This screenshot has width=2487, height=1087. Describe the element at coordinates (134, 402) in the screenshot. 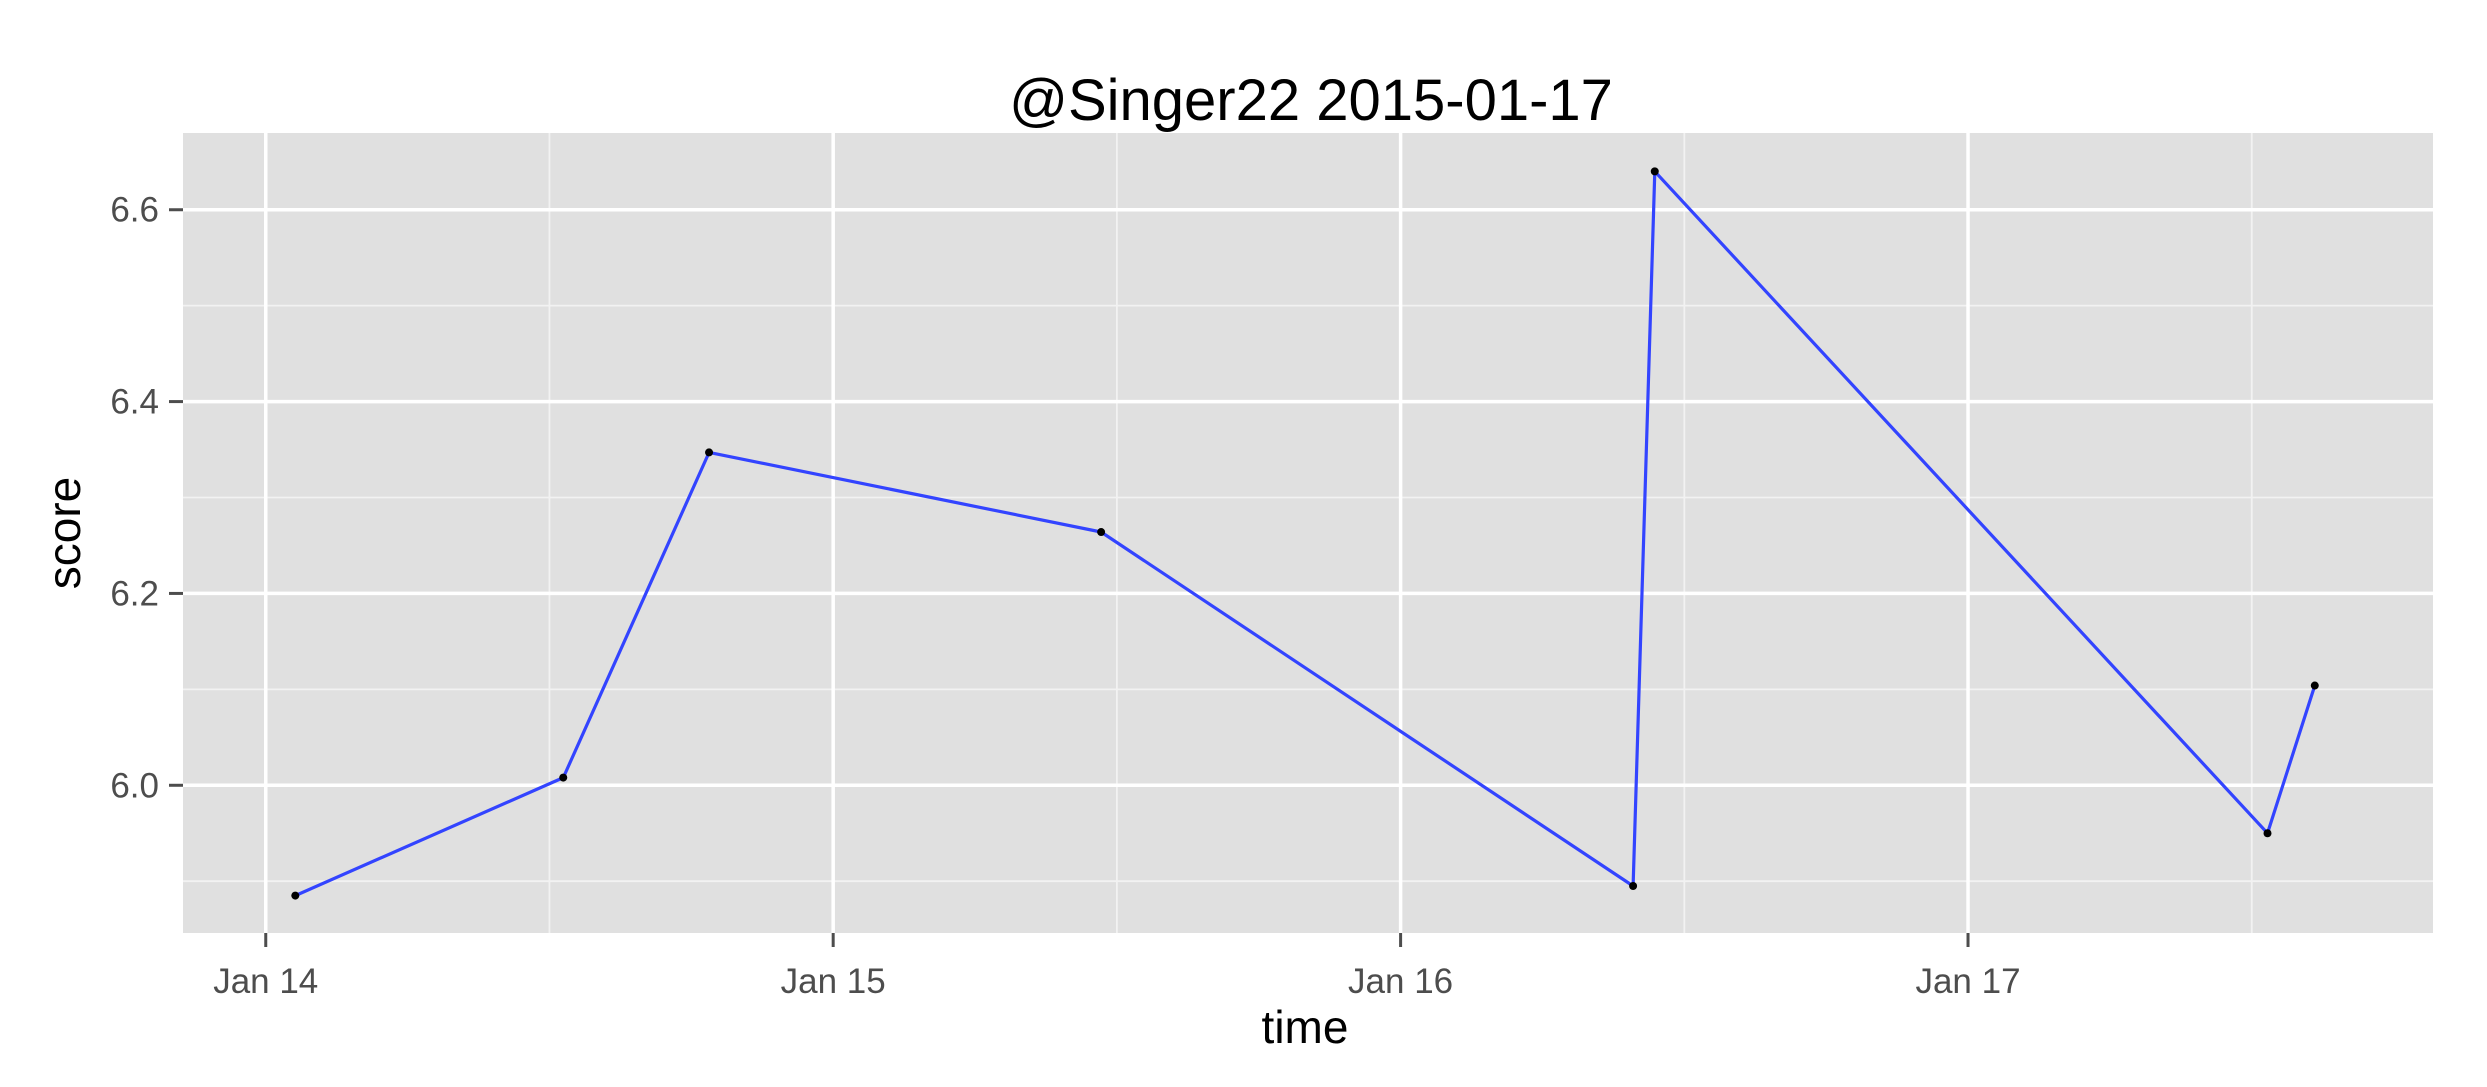

I see `y-tick-label: 6.4` at that location.